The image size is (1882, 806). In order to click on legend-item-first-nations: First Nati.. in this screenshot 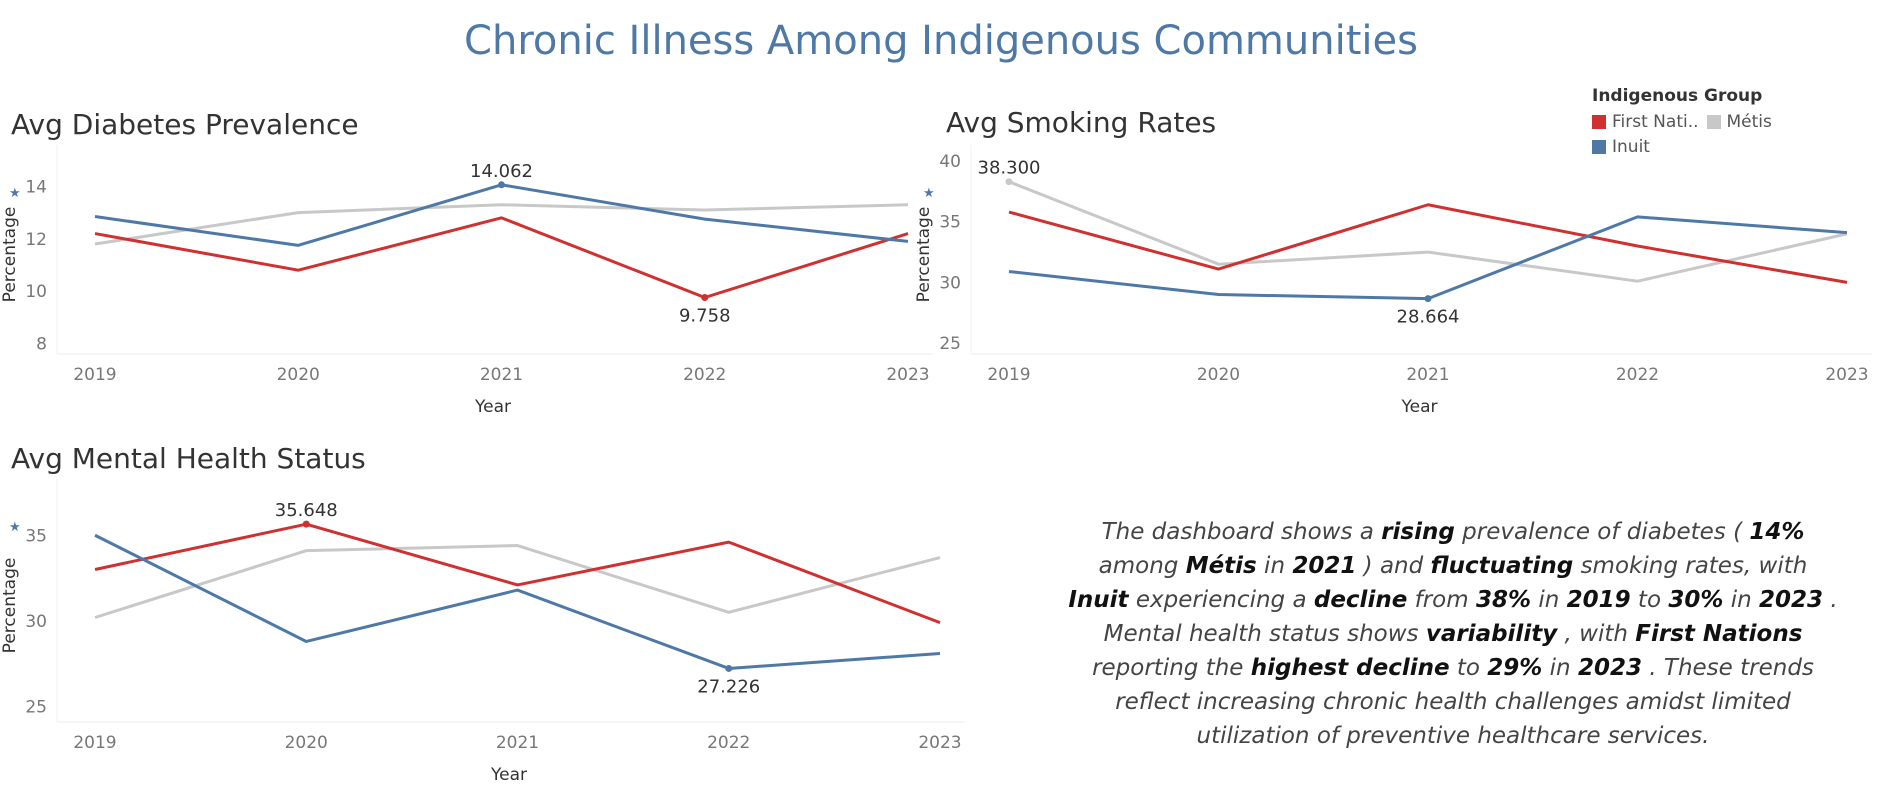, I will do `click(1645, 121)`.